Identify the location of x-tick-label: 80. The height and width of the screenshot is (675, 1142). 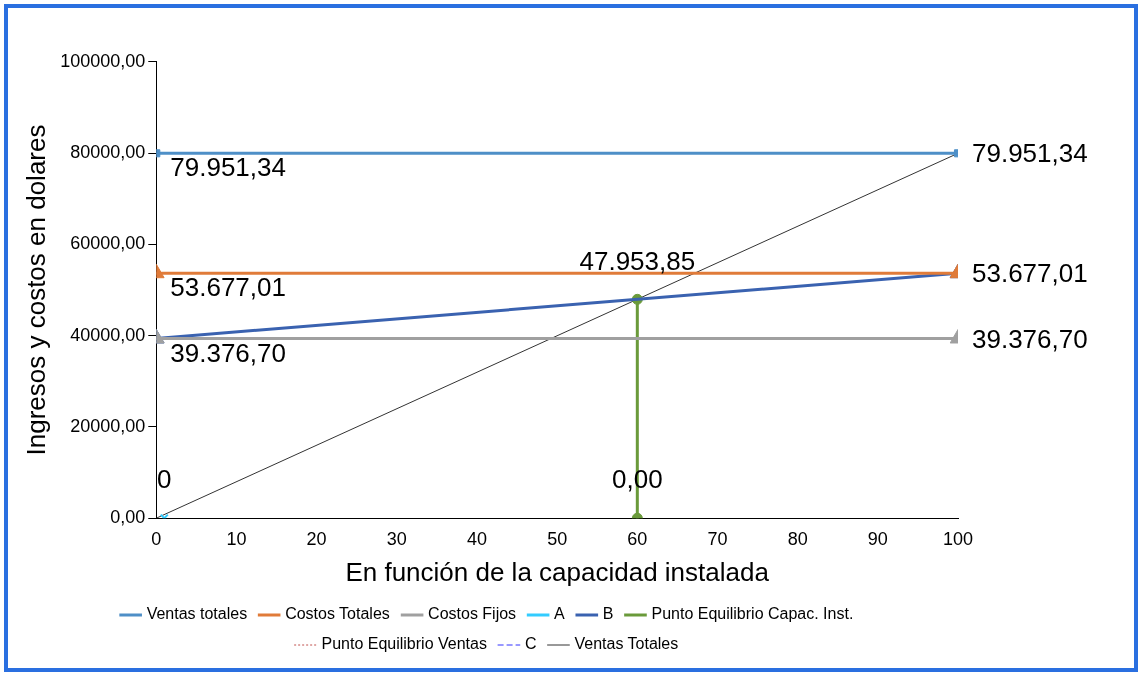
(797, 538).